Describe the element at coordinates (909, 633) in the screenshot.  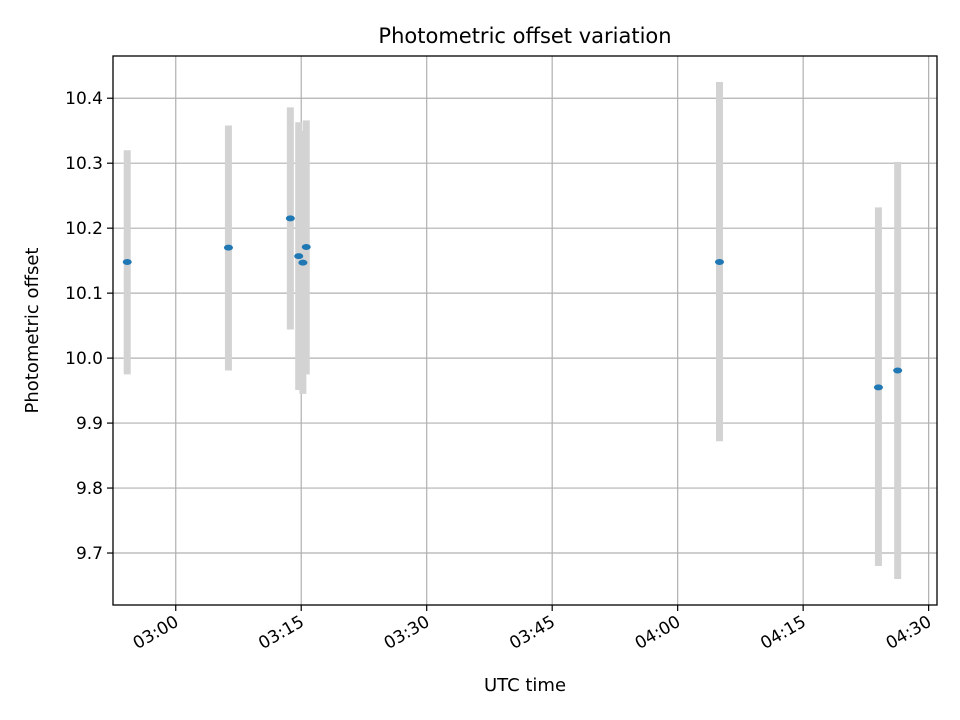
I see `x-tick-label: 04:30` at that location.